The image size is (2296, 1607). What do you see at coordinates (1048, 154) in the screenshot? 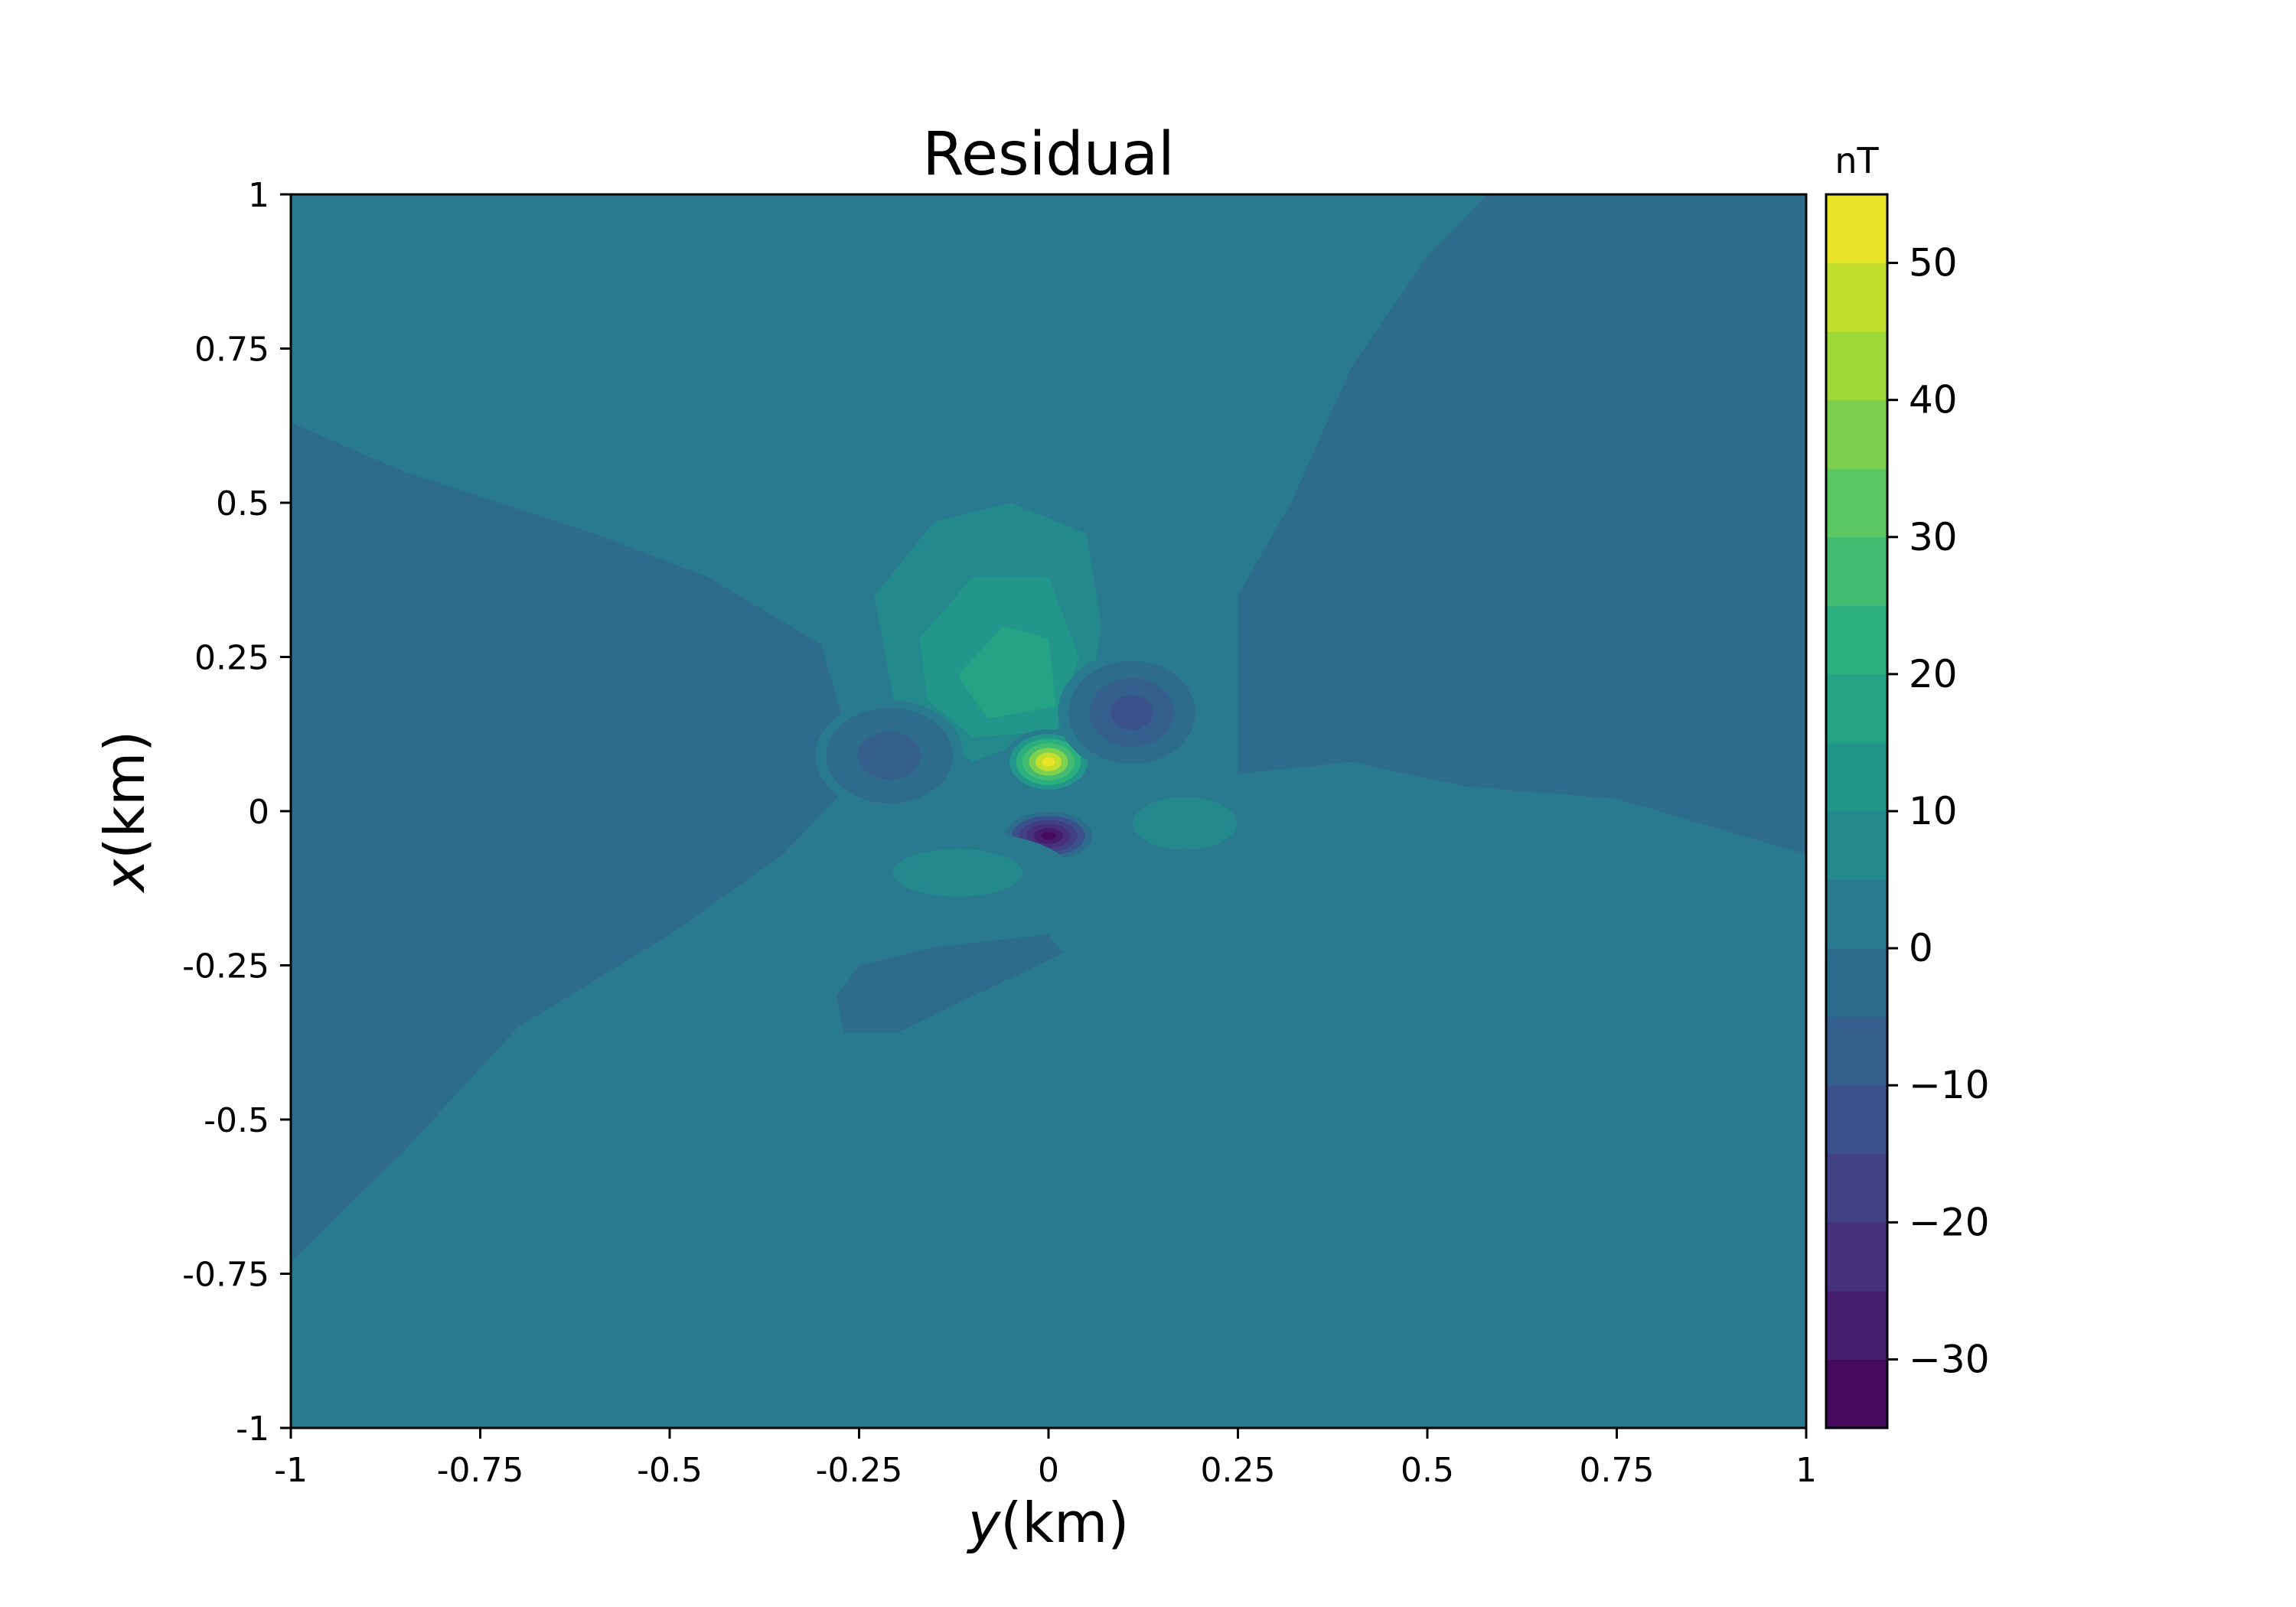
I see `chart-title: Residual` at bounding box center [1048, 154].